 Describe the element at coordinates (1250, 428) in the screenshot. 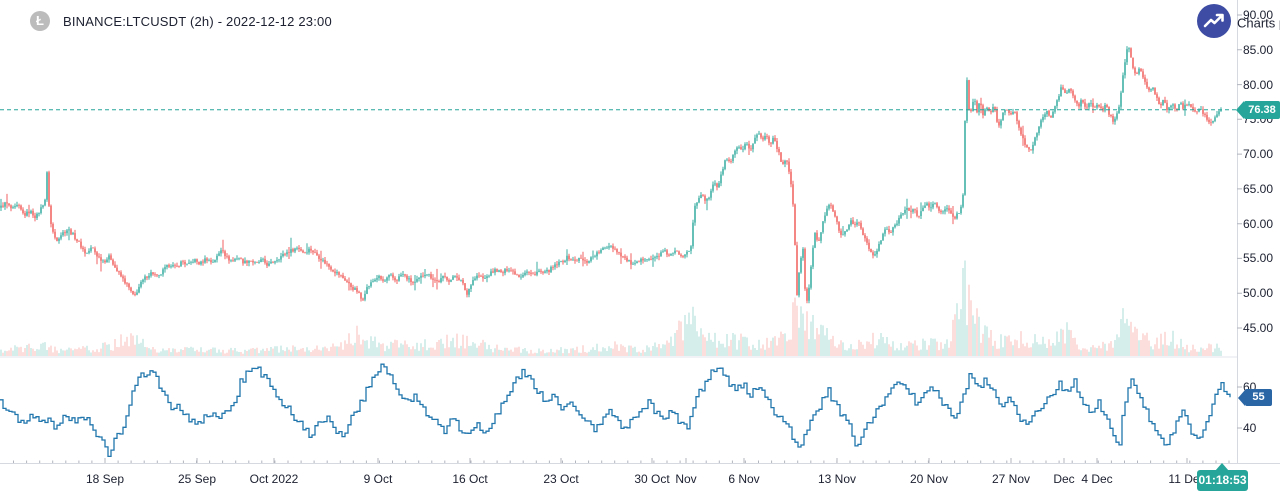

I see `oscillator-axis-label: 40` at that location.